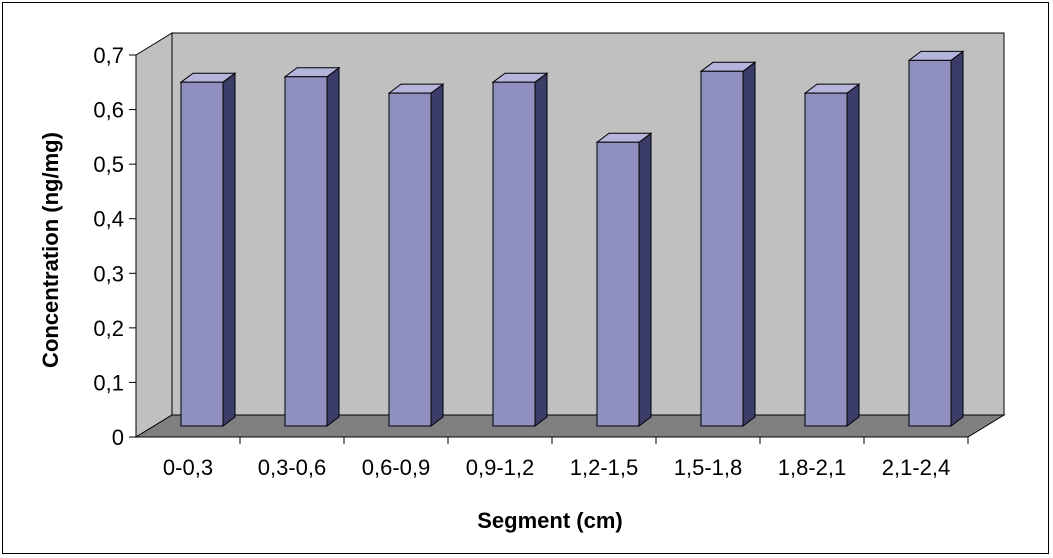 This screenshot has height=558, width=1053. What do you see at coordinates (108, 110) in the screenshot?
I see `y-tick-label: 0,6` at bounding box center [108, 110].